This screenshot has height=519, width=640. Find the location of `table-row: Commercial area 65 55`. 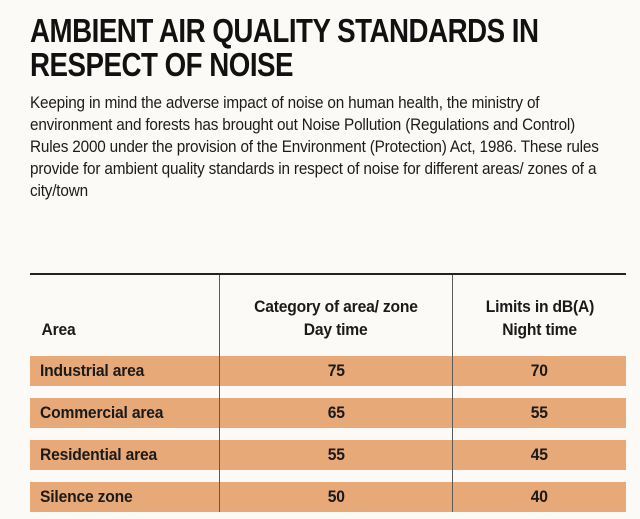

table-row: Commercial area 65 55 is located at coordinates (328, 413).